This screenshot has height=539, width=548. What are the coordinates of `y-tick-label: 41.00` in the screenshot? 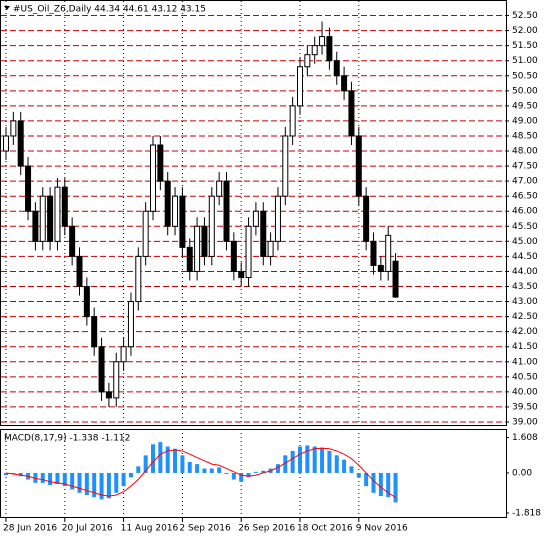 It's located at (525, 362).